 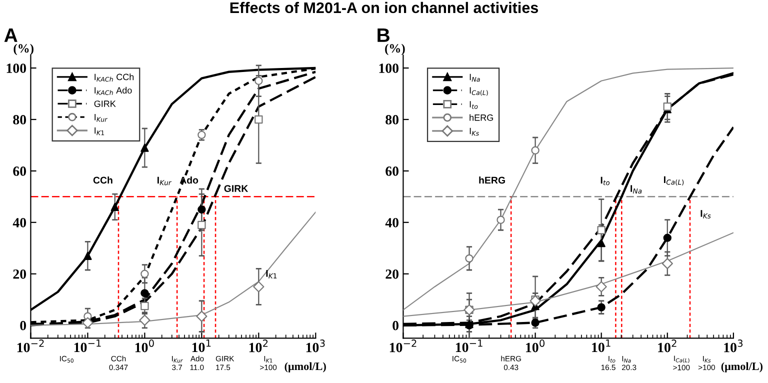 I want to click on annotation: CCh, so click(x=102, y=180).